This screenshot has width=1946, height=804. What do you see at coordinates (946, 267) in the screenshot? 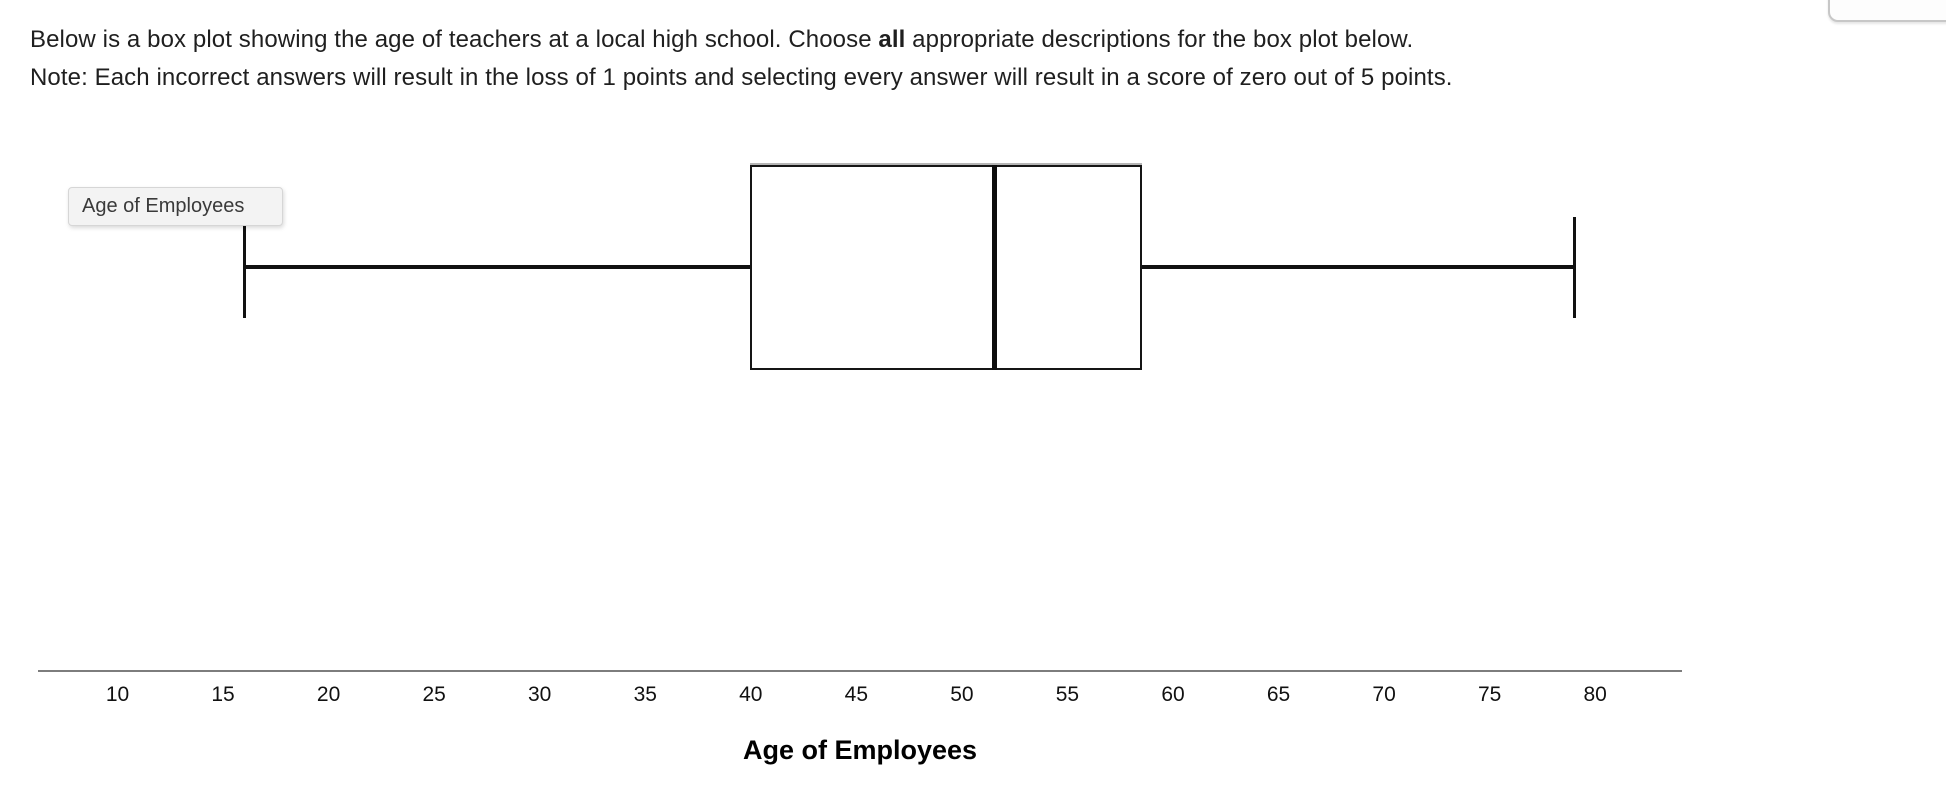
I see `iqr-box` at bounding box center [946, 267].